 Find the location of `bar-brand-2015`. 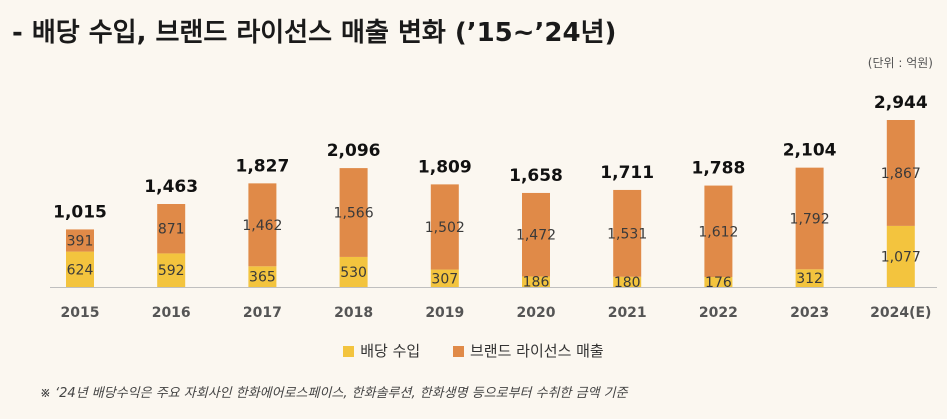

bar-brand-2015 is located at coordinates (80, 240).